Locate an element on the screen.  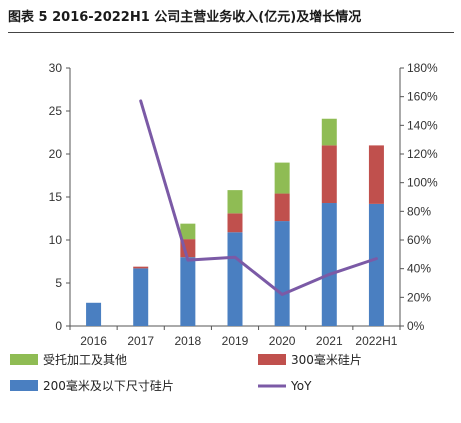
right-tick-label: 180% is located at coordinates (422, 68).